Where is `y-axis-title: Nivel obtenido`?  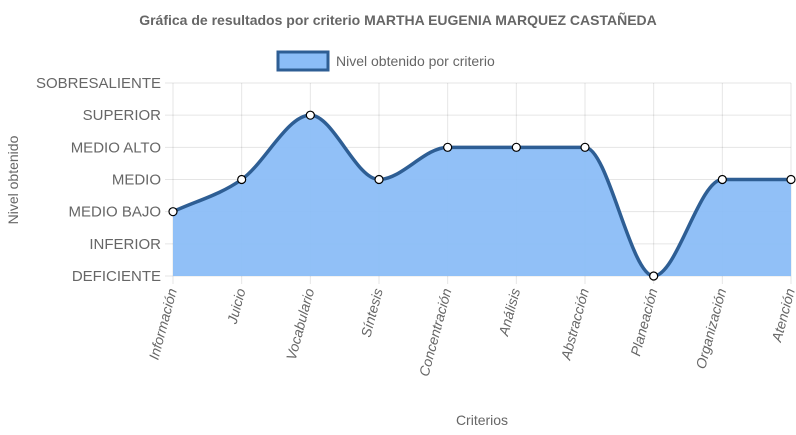 y-axis-title: Nivel obtenido is located at coordinates (13, 179).